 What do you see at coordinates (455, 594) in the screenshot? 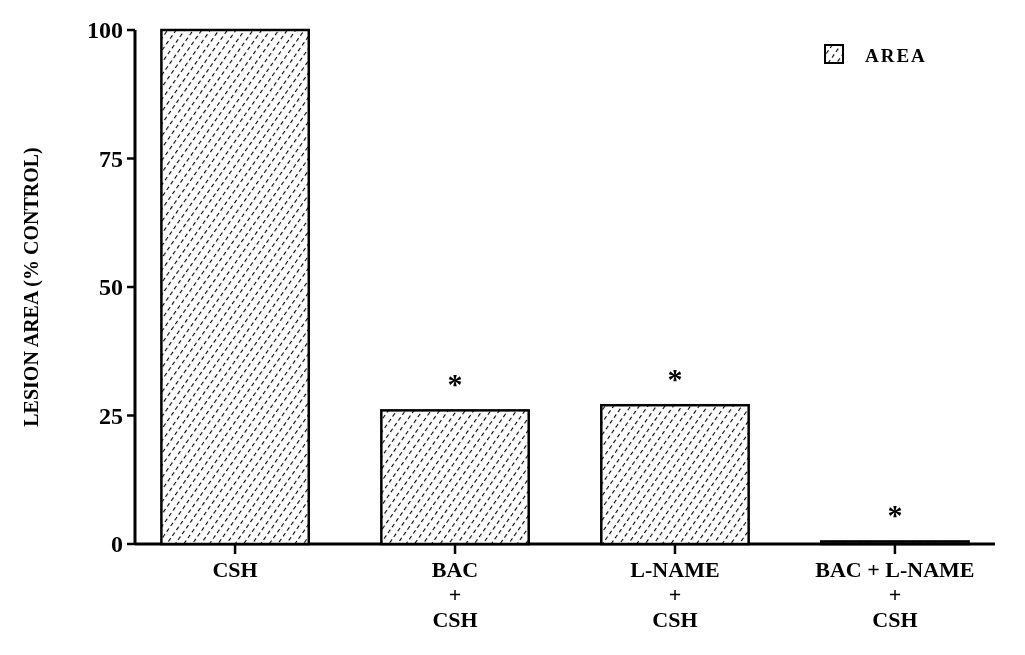
I see `x-tick-label: BAC + CSH` at bounding box center [455, 594].